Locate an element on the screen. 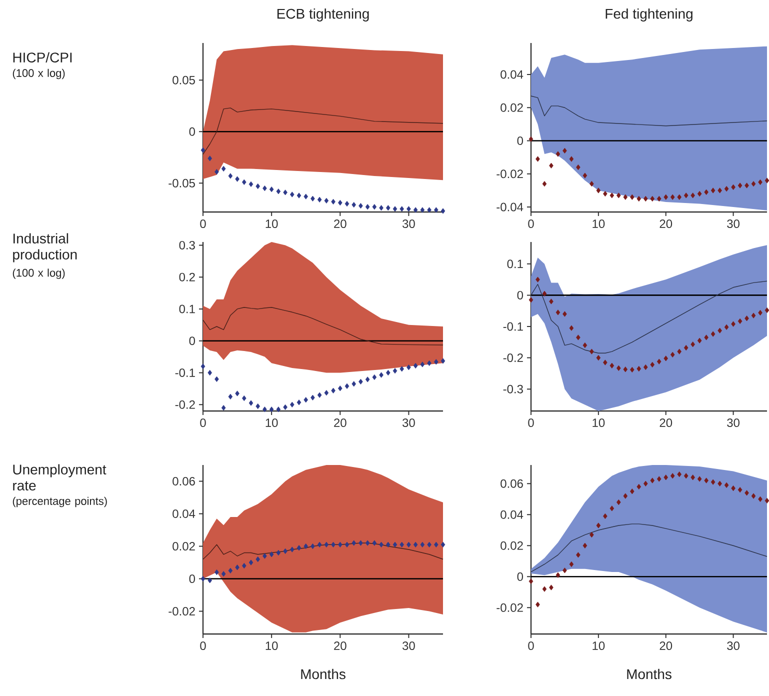 The image size is (769, 696). y-tick-label: 0.1 is located at coordinates (515, 264).